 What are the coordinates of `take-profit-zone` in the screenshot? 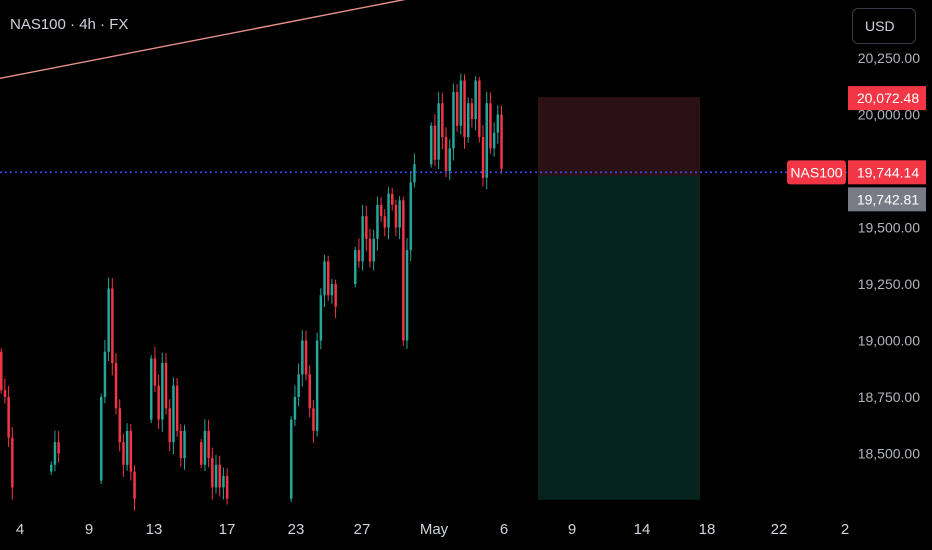 It's located at (619, 337).